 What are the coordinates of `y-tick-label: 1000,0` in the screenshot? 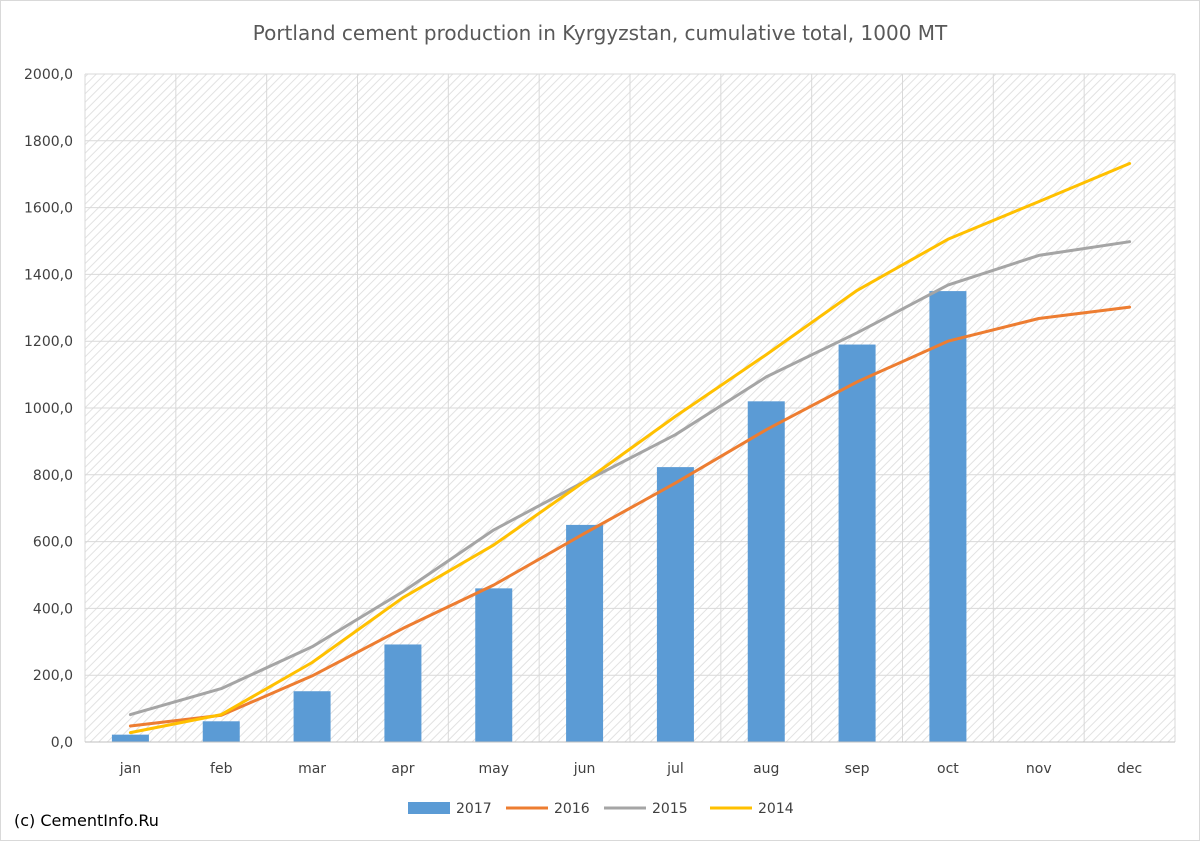 It's located at (48, 409).